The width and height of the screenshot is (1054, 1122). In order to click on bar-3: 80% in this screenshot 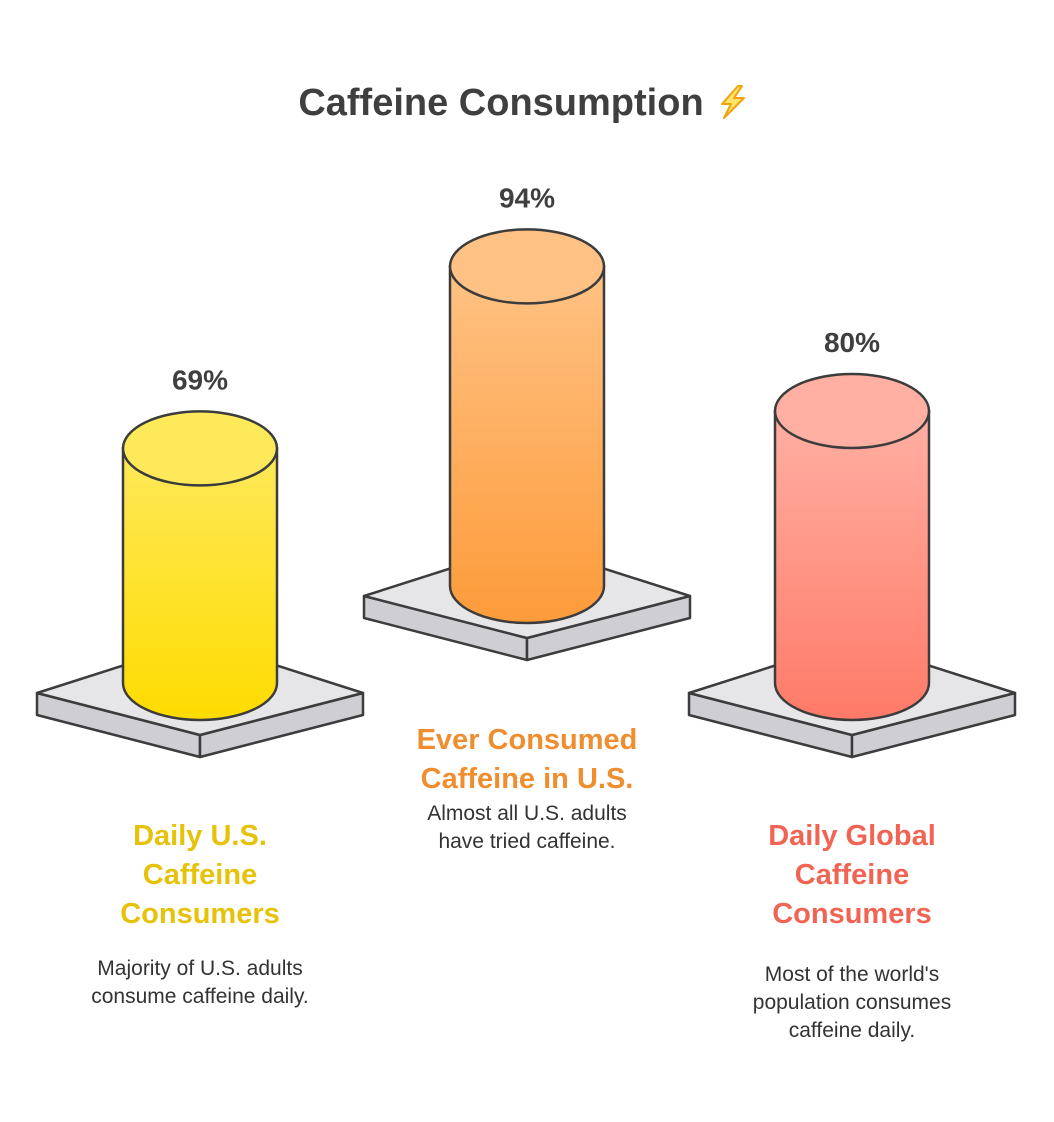, I will do `click(852, 543)`.